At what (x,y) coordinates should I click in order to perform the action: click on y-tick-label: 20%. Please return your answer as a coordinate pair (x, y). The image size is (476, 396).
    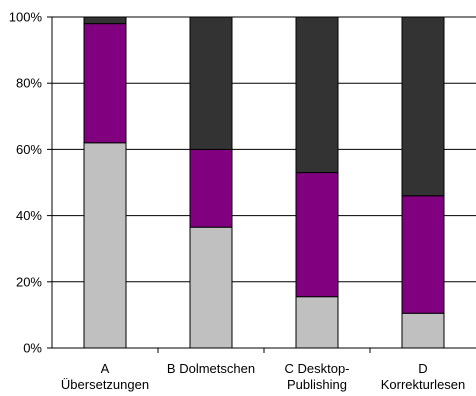
    Looking at the image, I should click on (29, 281).